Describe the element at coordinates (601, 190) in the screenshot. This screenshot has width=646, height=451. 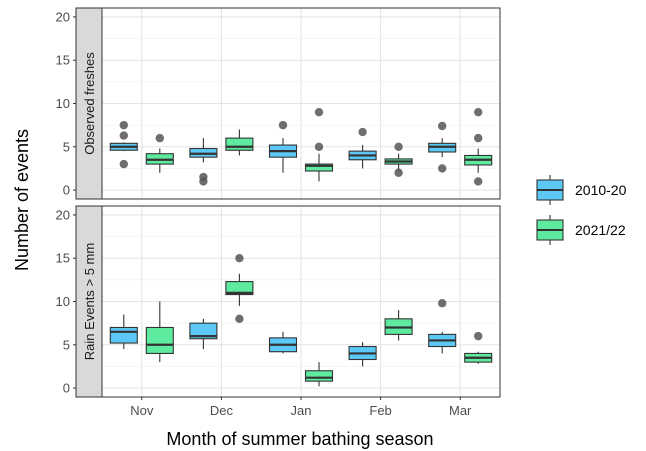
I see `legend-label: 2010-20` at that location.